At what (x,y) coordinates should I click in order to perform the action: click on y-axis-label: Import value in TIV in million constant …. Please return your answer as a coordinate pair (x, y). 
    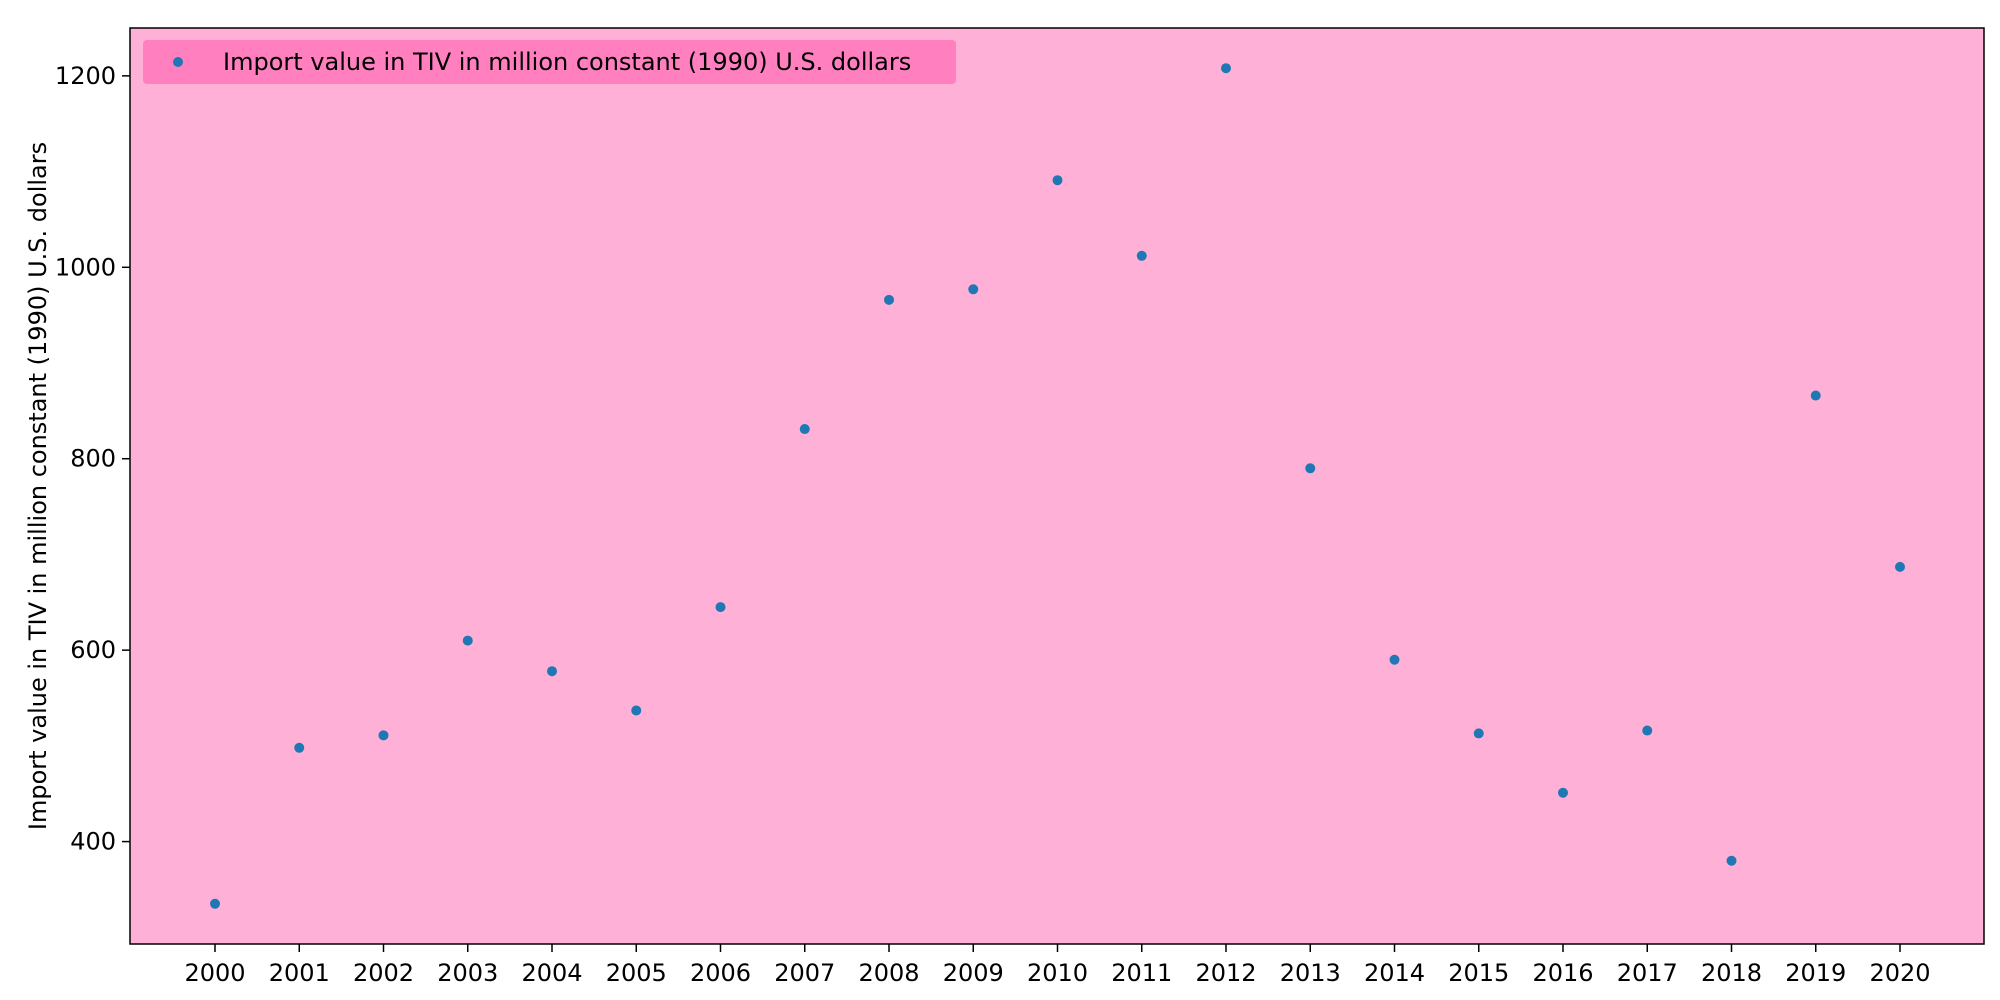
    Looking at the image, I should click on (38, 486).